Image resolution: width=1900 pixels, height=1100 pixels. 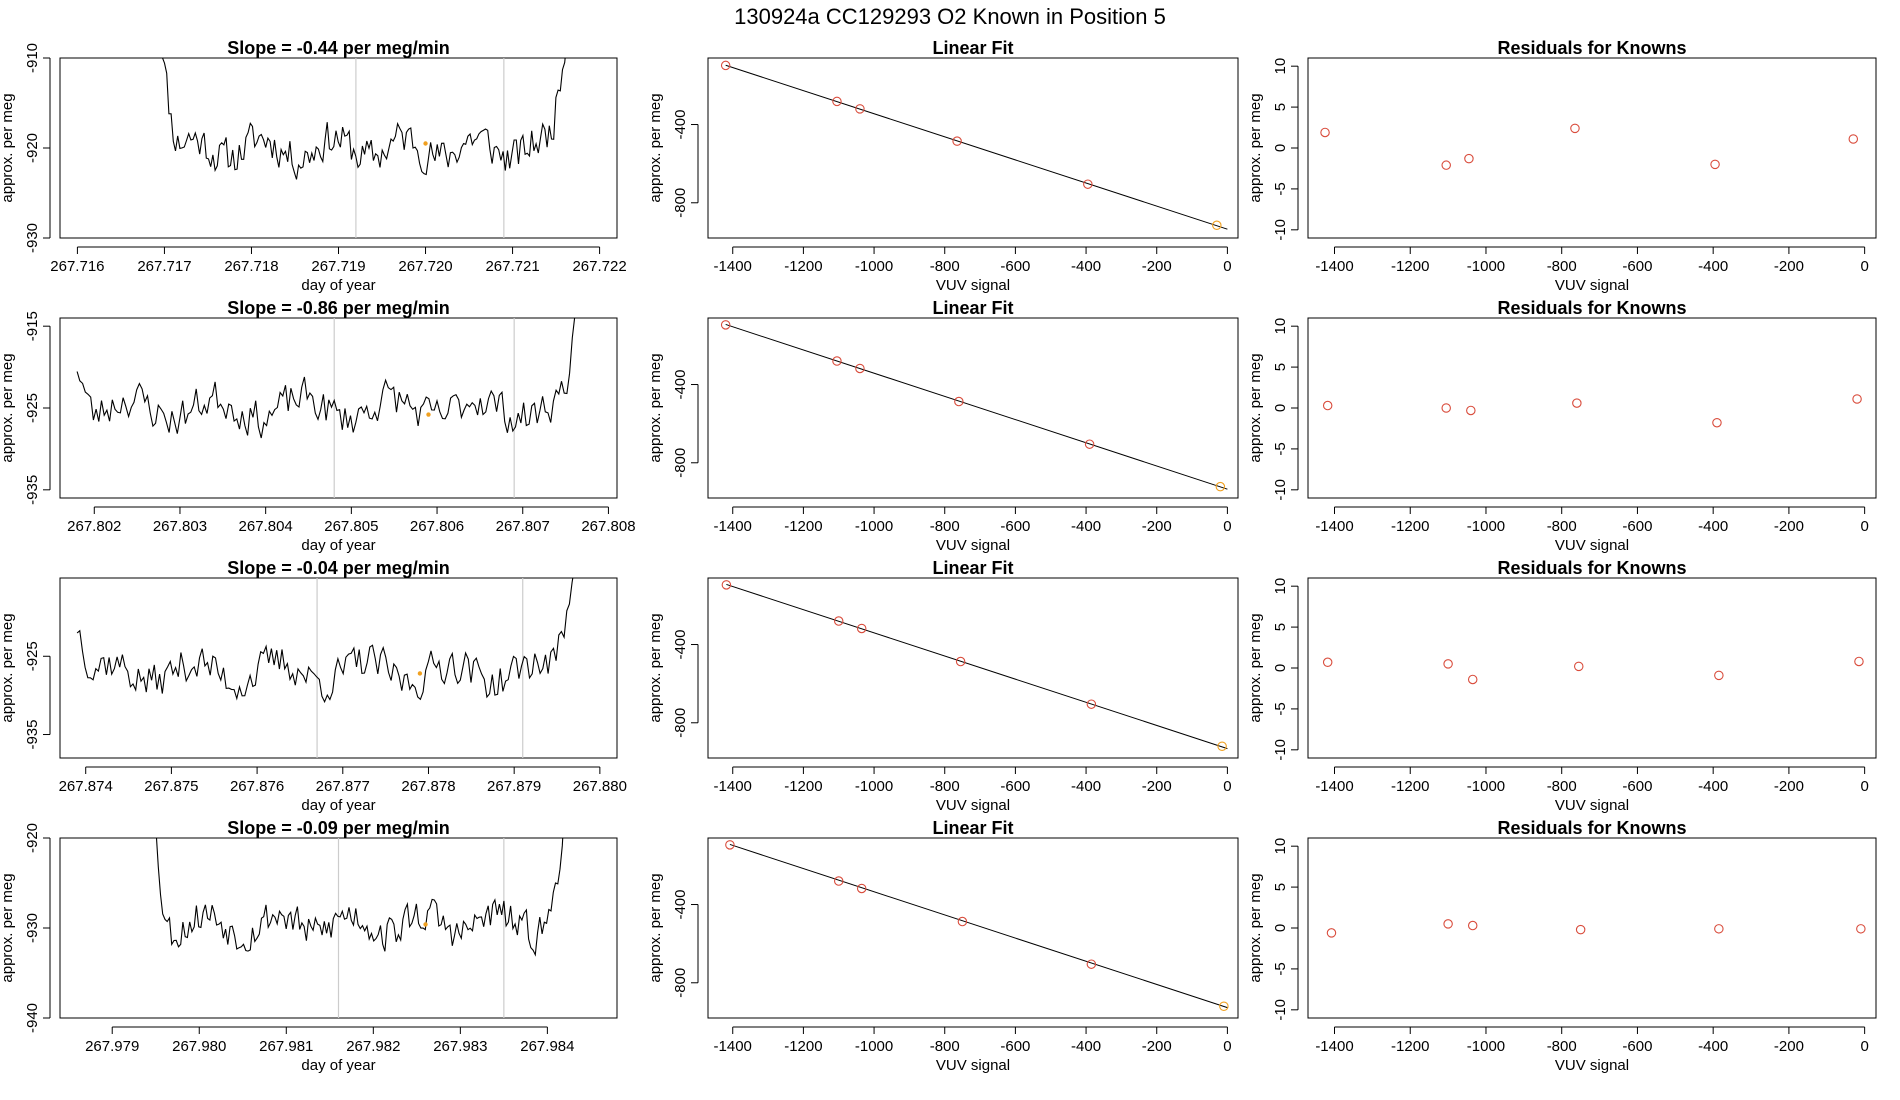 I want to click on panel-title: Slope = -0.04 per meg/min, so click(x=338, y=568).